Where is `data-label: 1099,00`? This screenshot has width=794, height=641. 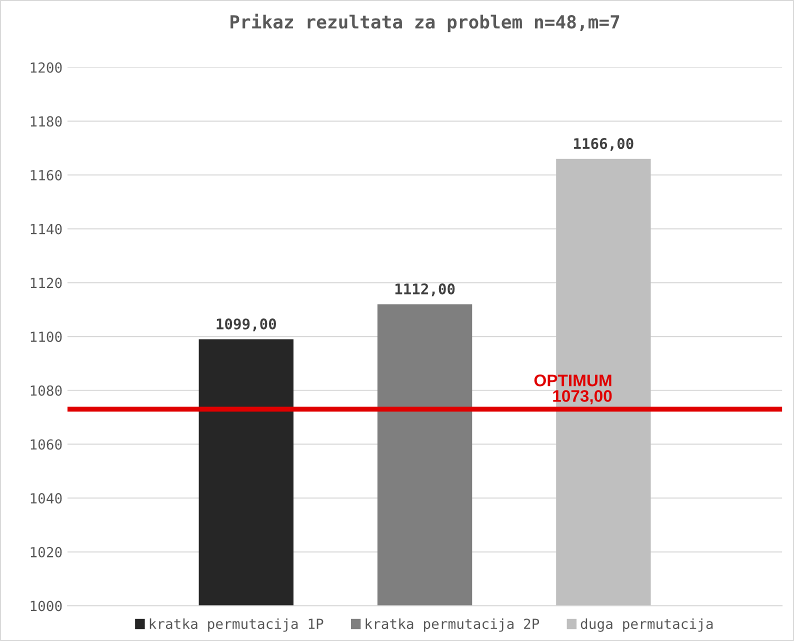 data-label: 1099,00 is located at coordinates (246, 325).